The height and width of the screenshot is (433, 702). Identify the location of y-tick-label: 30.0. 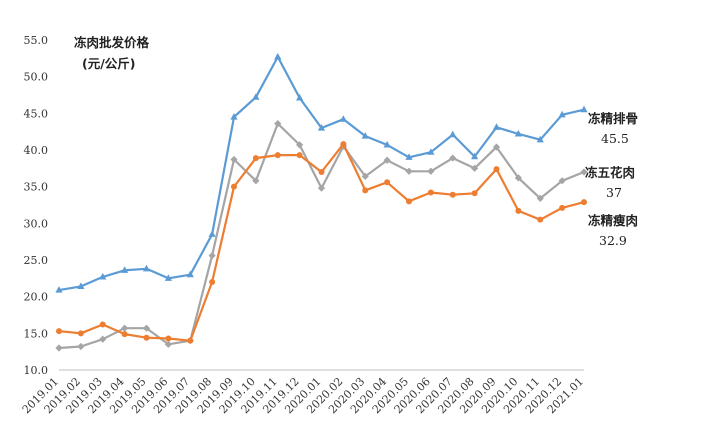
(36, 223).